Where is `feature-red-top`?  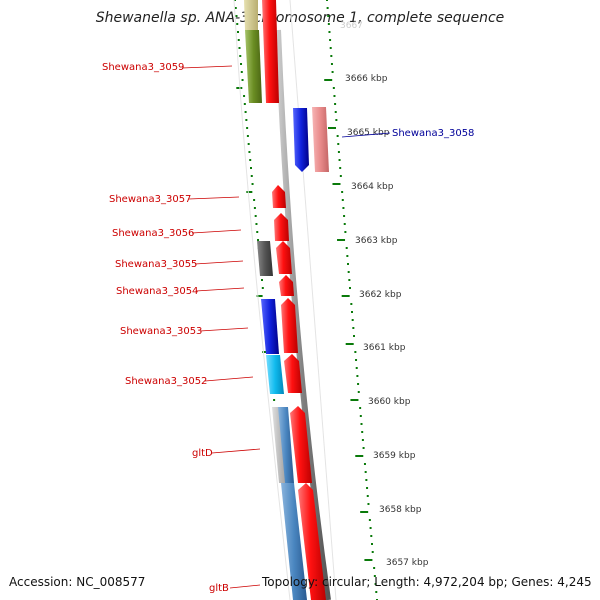 feature-red-top is located at coordinates (270, 51).